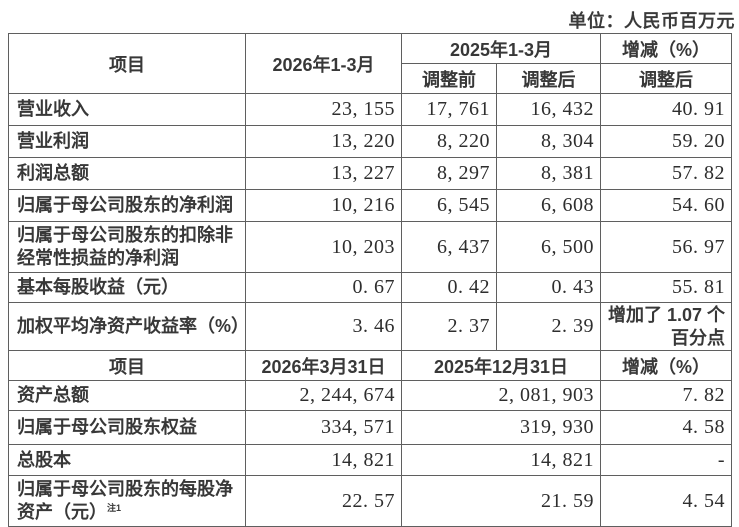  I want to click on subheader-after-adjustment: 调整后, so click(548, 78).